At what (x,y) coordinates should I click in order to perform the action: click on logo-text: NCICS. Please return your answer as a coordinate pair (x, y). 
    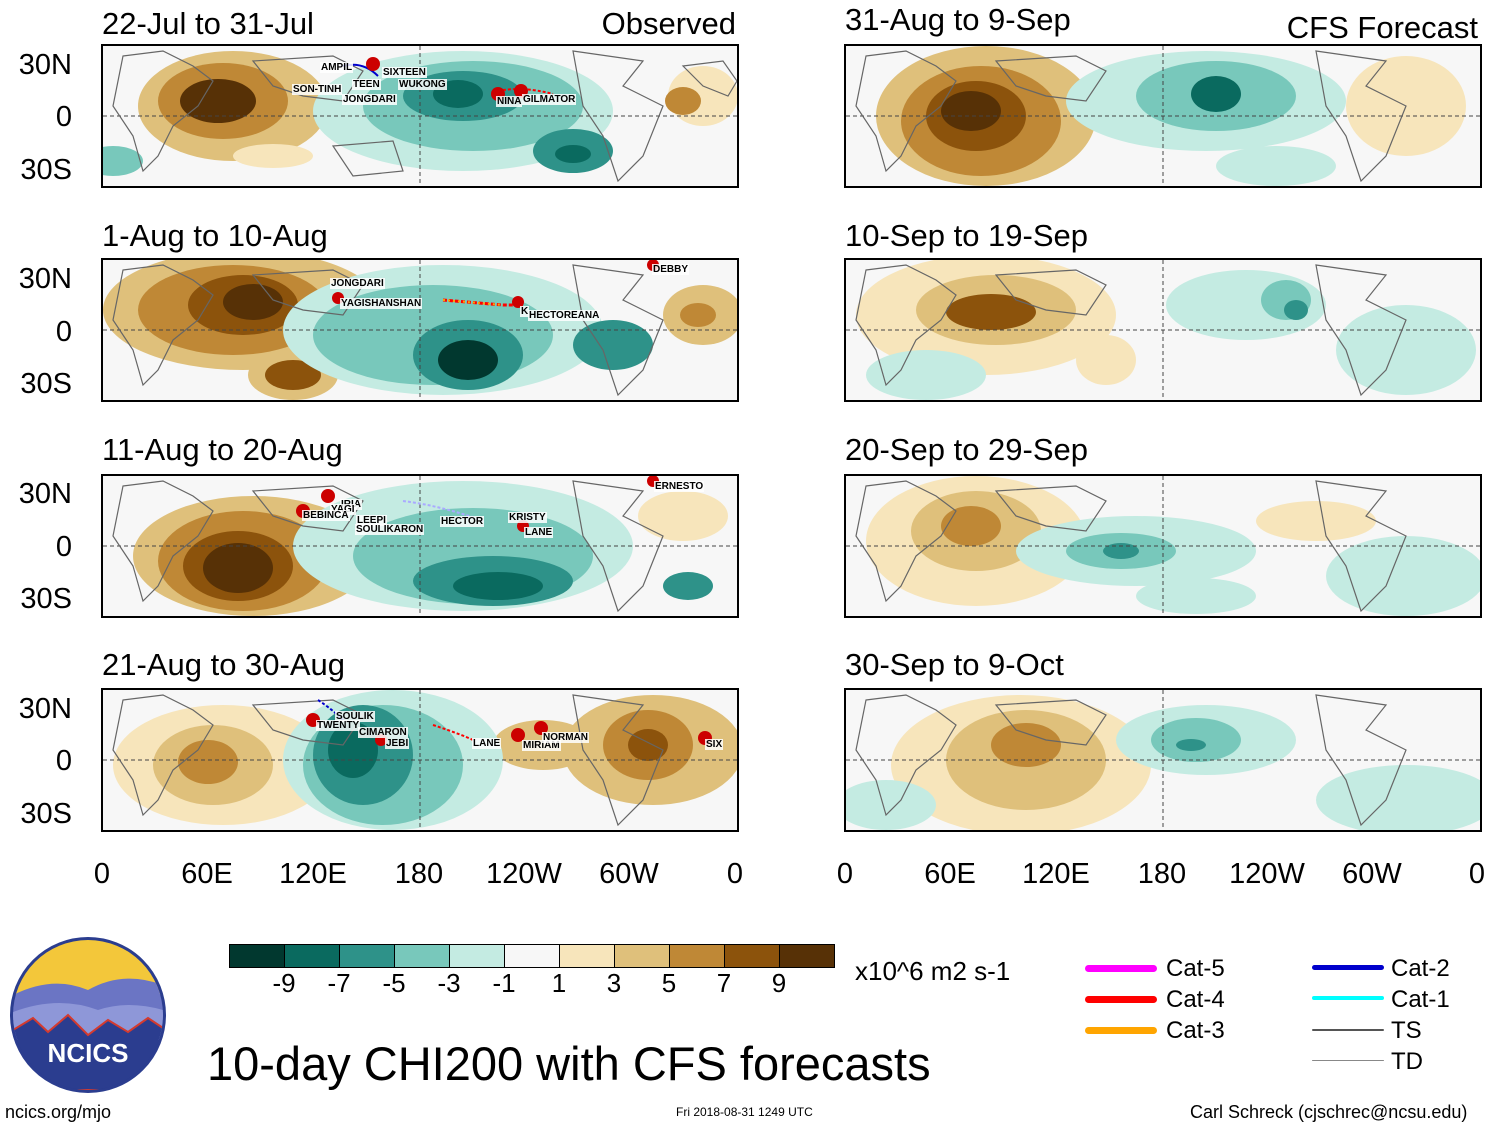
    Looking at the image, I should click on (88, 1053).